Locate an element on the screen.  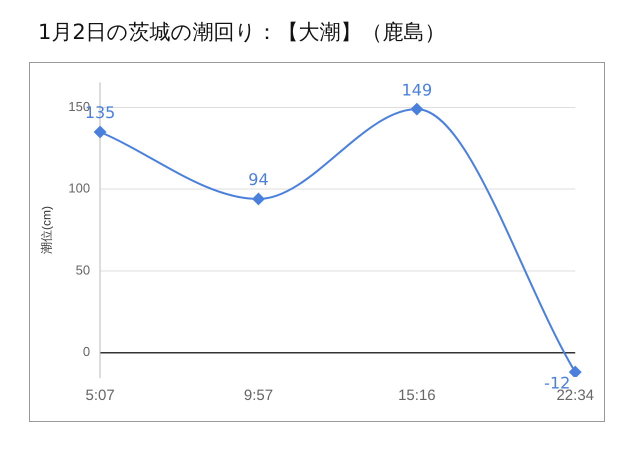
chart-title: 1月2日の茨城の潮回り：【大潮】（鹿島） is located at coordinates (242, 32).